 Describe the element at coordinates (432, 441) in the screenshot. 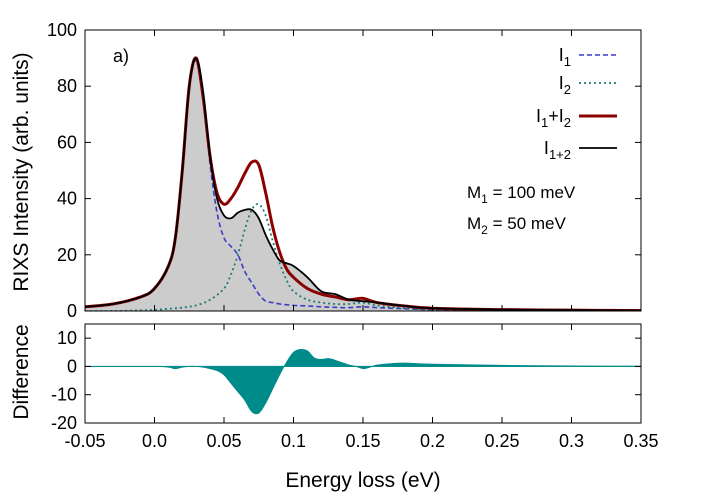

I see `x-tick-label: 0.2` at that location.